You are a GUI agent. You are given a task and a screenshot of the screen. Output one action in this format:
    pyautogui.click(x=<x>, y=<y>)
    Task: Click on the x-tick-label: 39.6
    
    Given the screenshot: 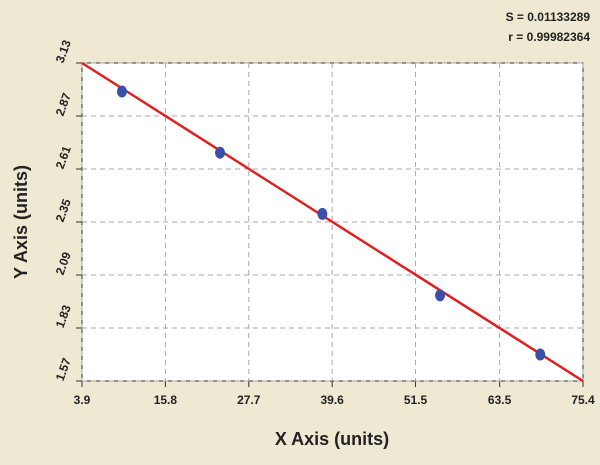 What is the action you would take?
    pyautogui.click(x=332, y=400)
    